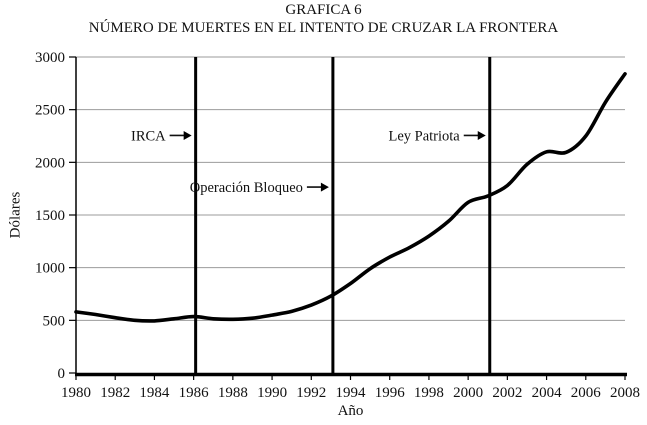 This screenshot has width=647, height=425. I want to click on annotation-operacion-bloqueo-label: Operación Bloqueo, so click(246, 188).